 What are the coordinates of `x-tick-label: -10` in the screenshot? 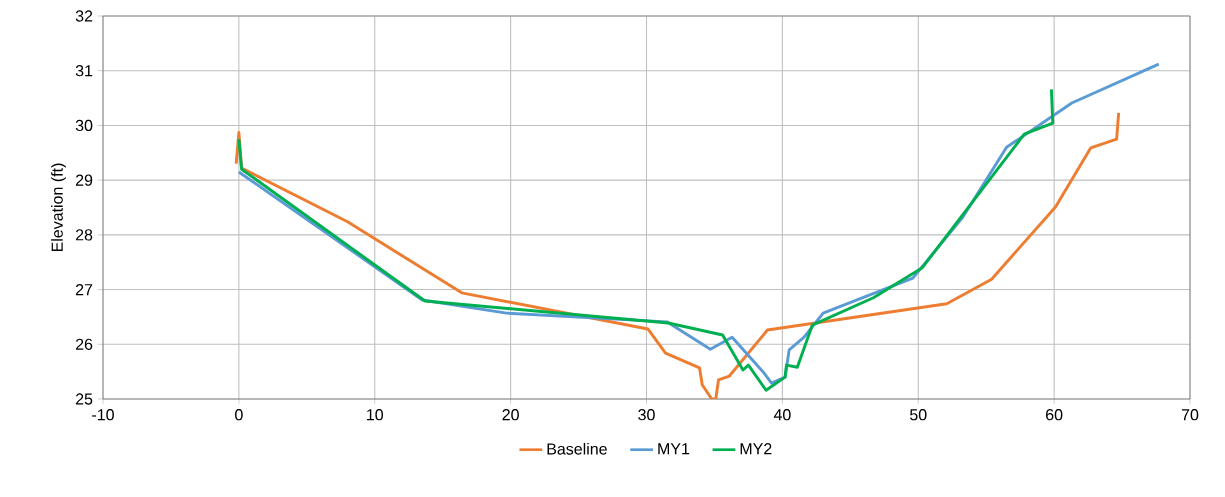 It's located at (103, 415).